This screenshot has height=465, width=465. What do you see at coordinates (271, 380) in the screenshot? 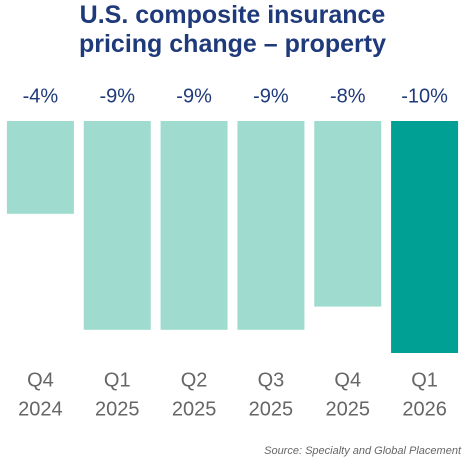
I see `x-tick-label: Q3` at bounding box center [271, 380].